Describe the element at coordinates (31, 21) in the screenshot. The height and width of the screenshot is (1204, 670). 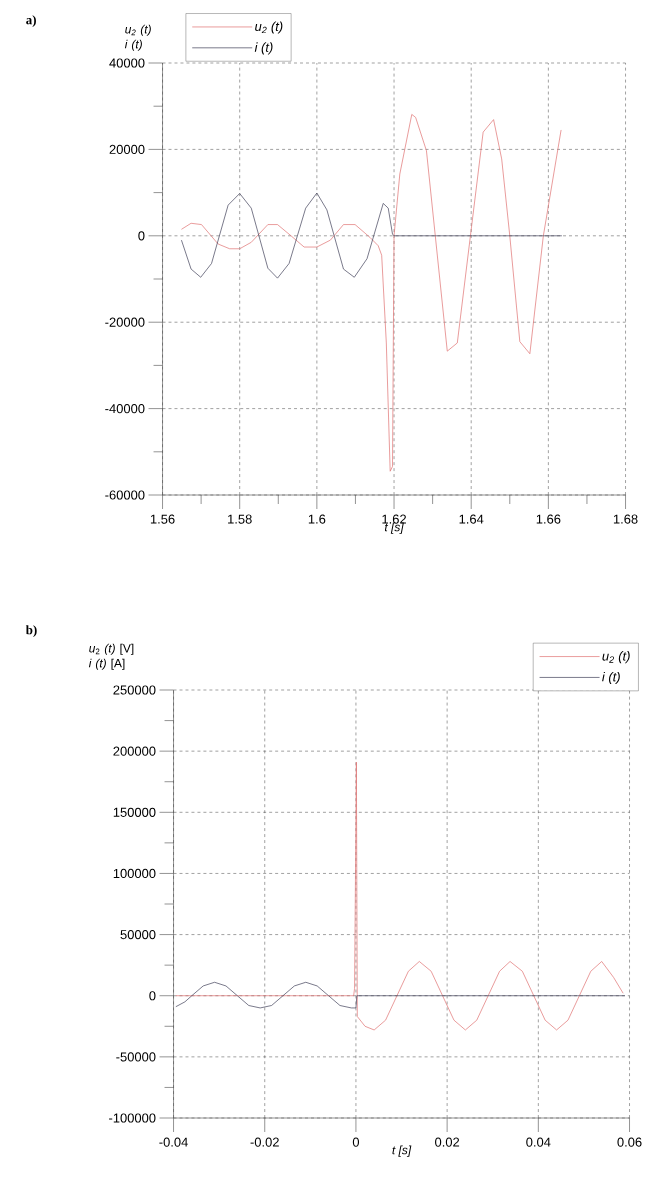
I see `text: a)` at that location.